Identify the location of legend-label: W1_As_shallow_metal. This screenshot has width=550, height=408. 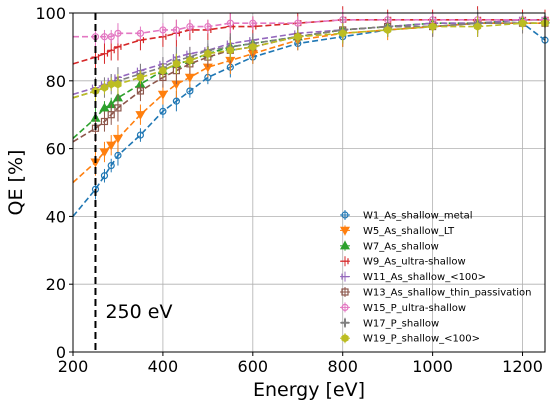
(418, 216).